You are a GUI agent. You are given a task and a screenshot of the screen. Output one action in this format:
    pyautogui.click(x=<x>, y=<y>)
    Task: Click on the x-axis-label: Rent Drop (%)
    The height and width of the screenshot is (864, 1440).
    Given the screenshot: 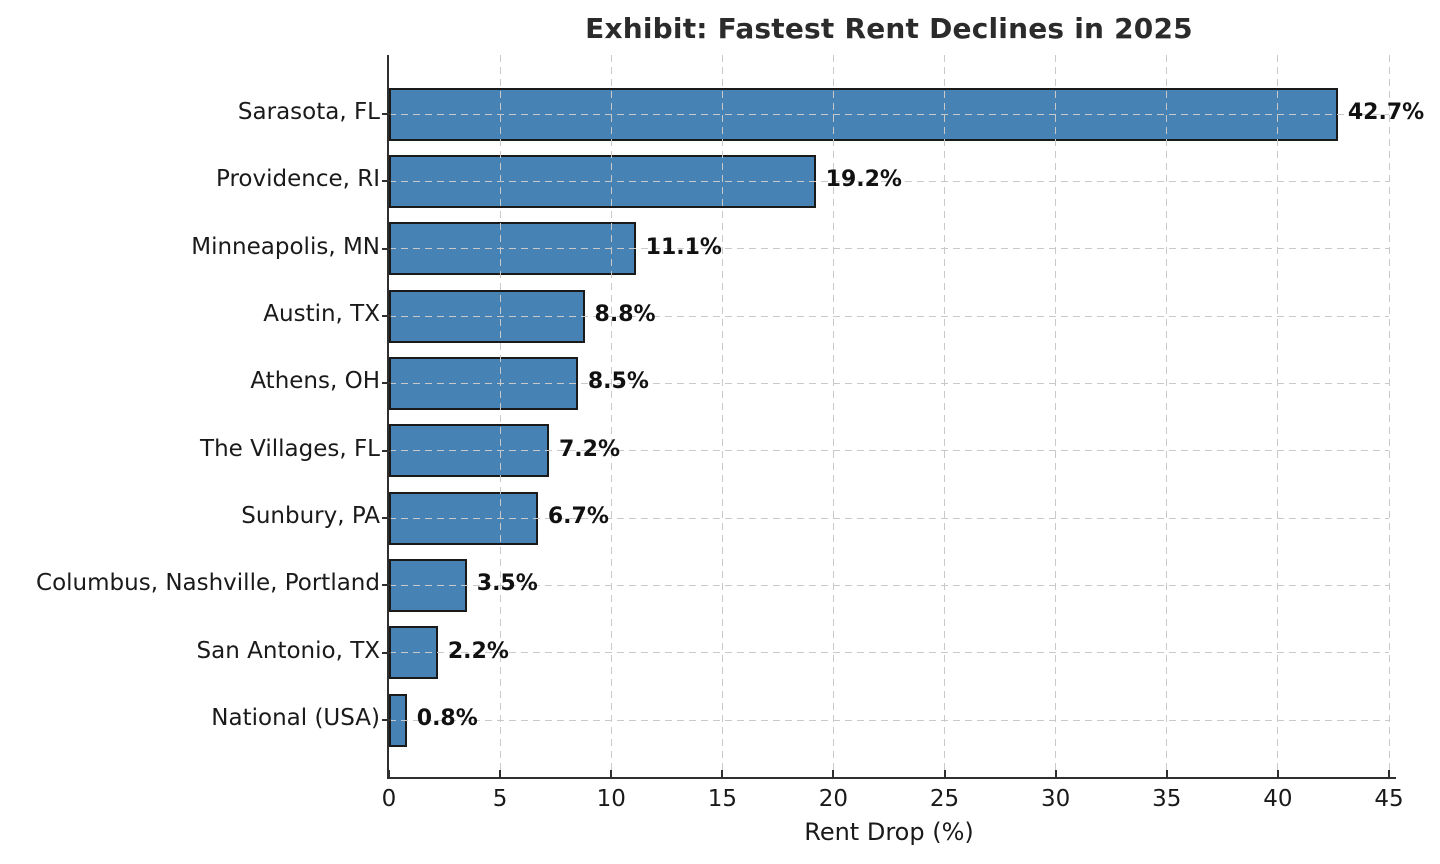 What is the action you would take?
    pyautogui.click(x=889, y=832)
    